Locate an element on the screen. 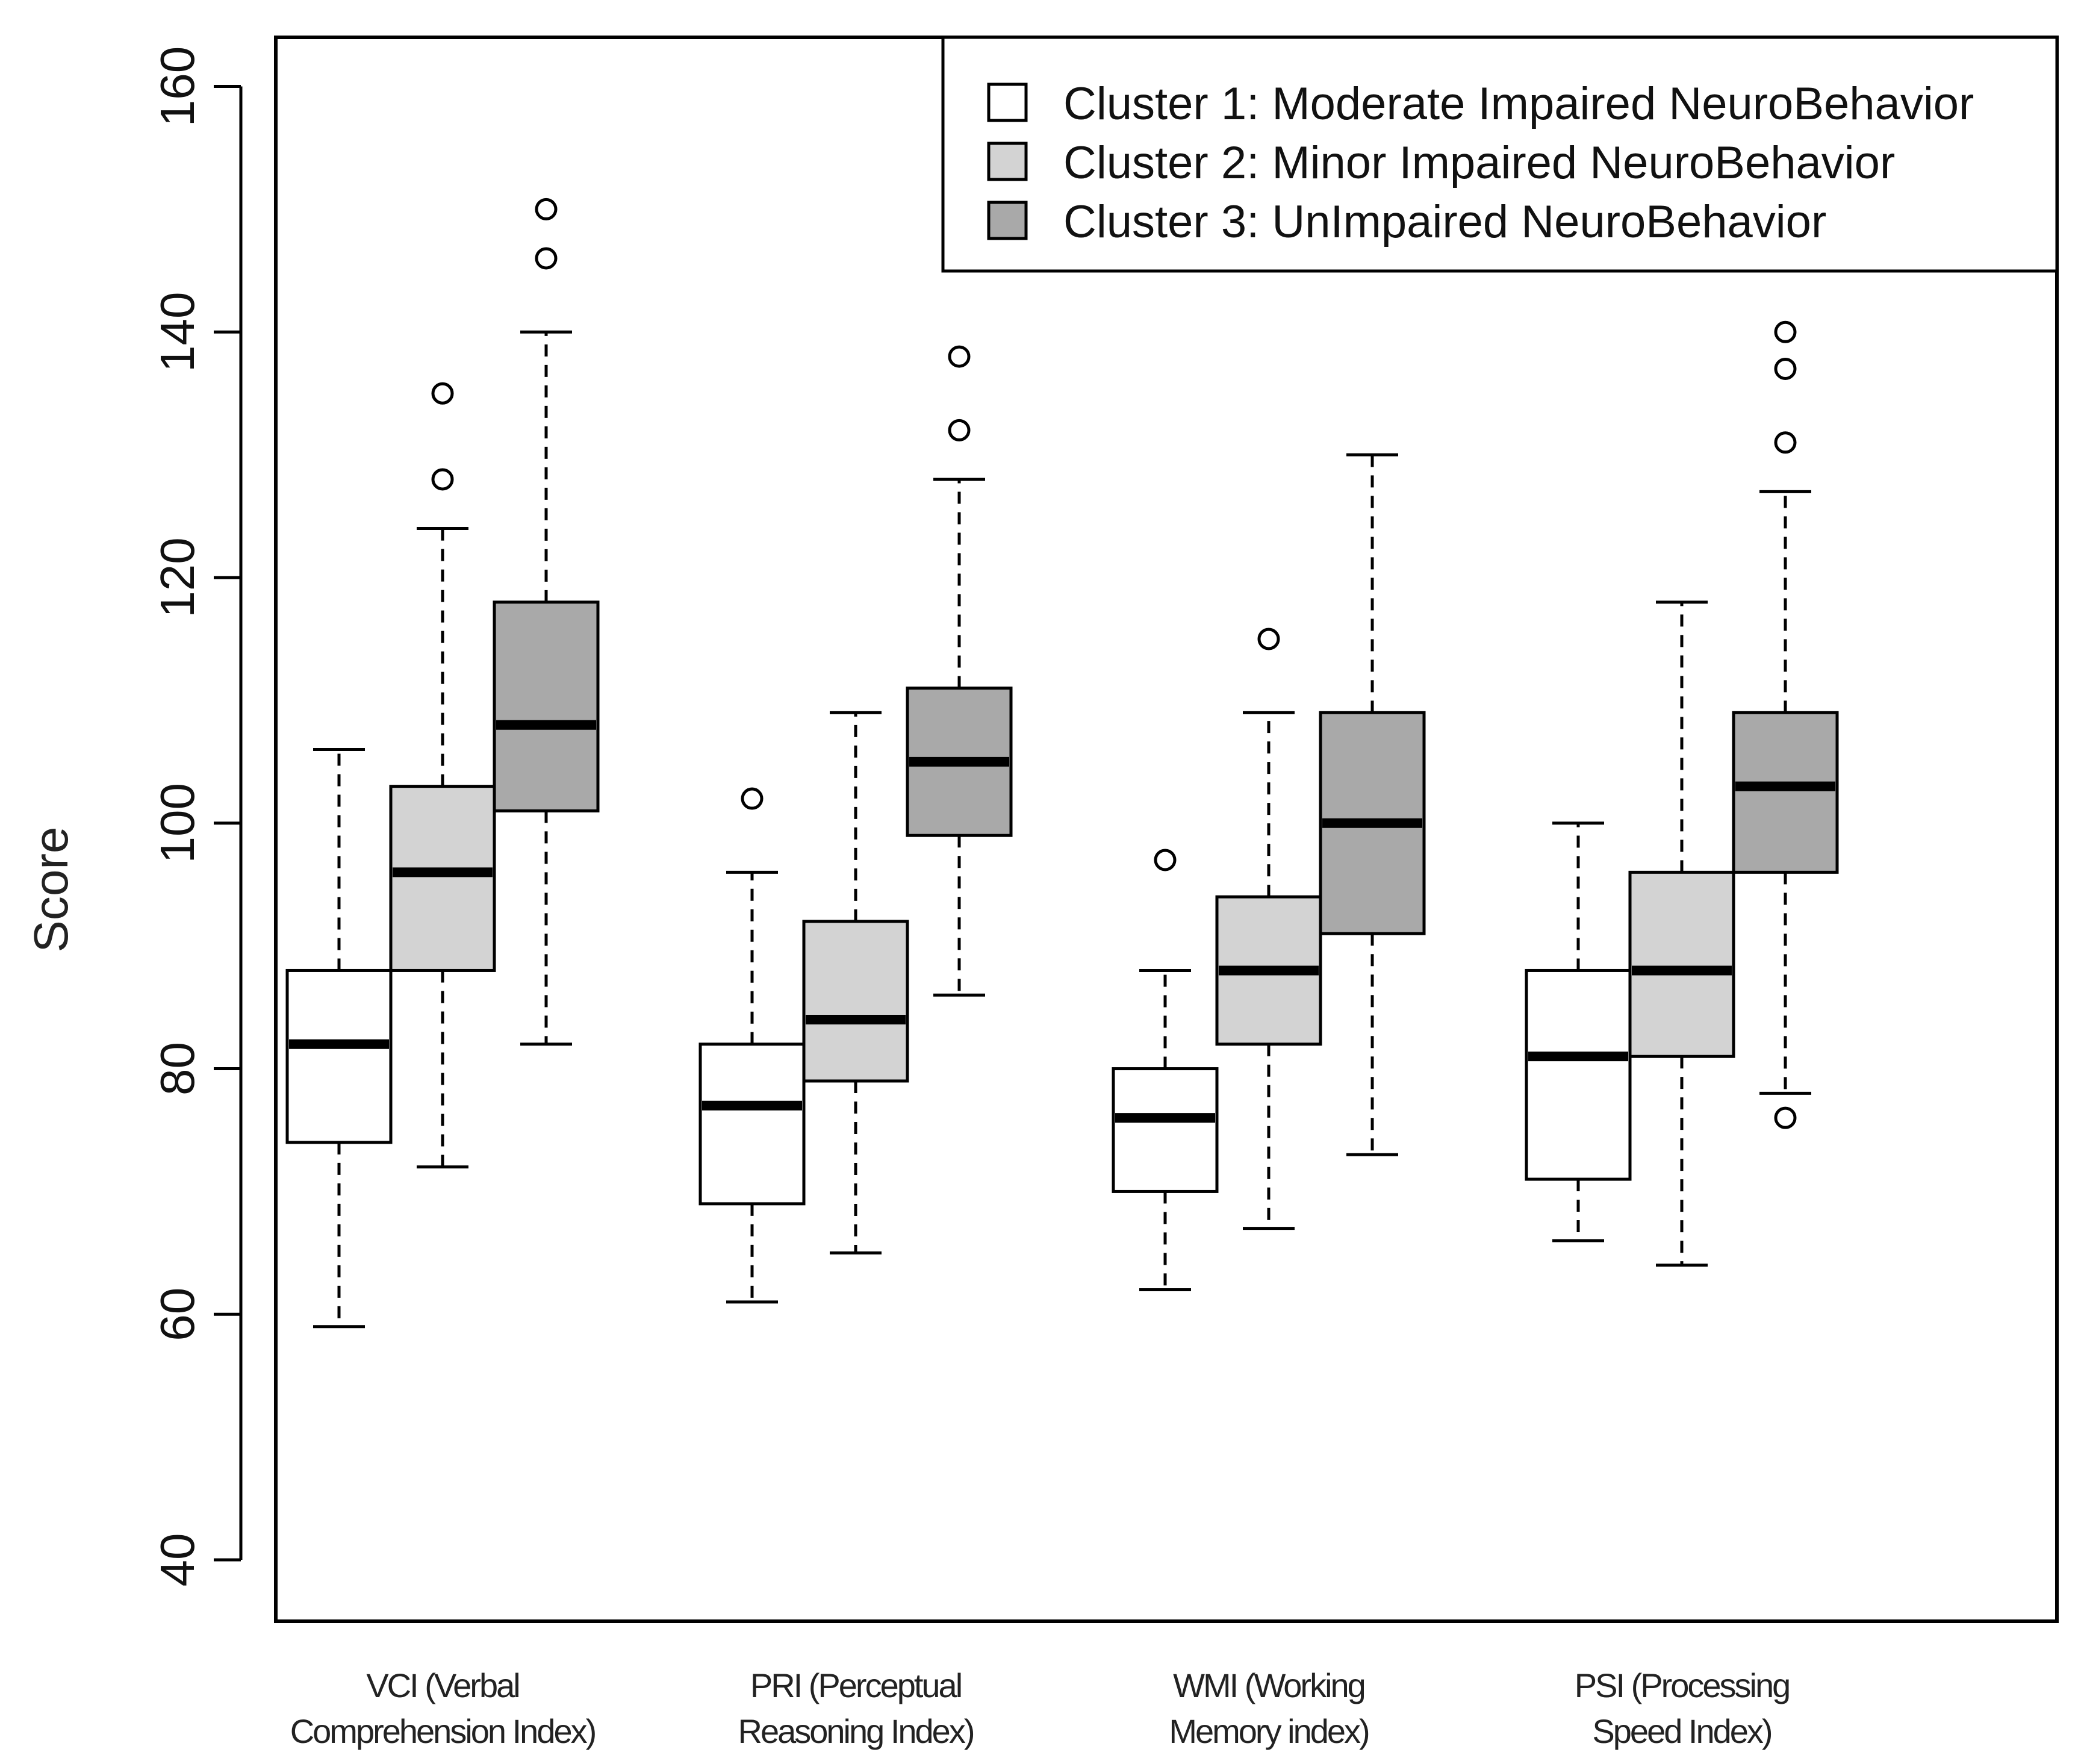 The width and height of the screenshot is (2081, 1764). legend-box is located at coordinates (1500, 154).